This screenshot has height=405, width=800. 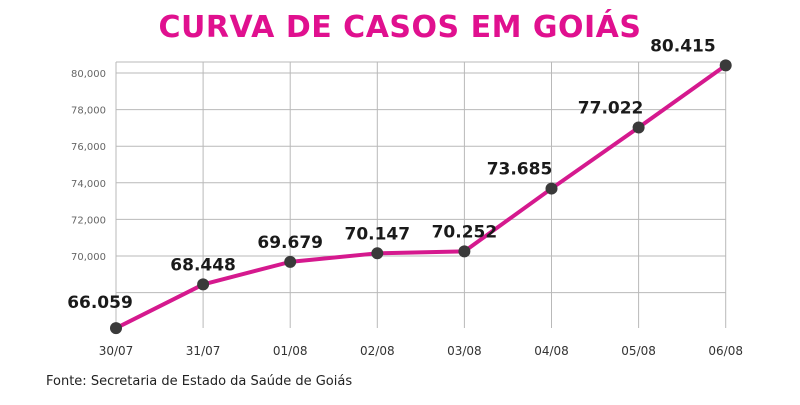 What do you see at coordinates (290, 243) in the screenshot?
I see `data-label: 69.679` at bounding box center [290, 243].